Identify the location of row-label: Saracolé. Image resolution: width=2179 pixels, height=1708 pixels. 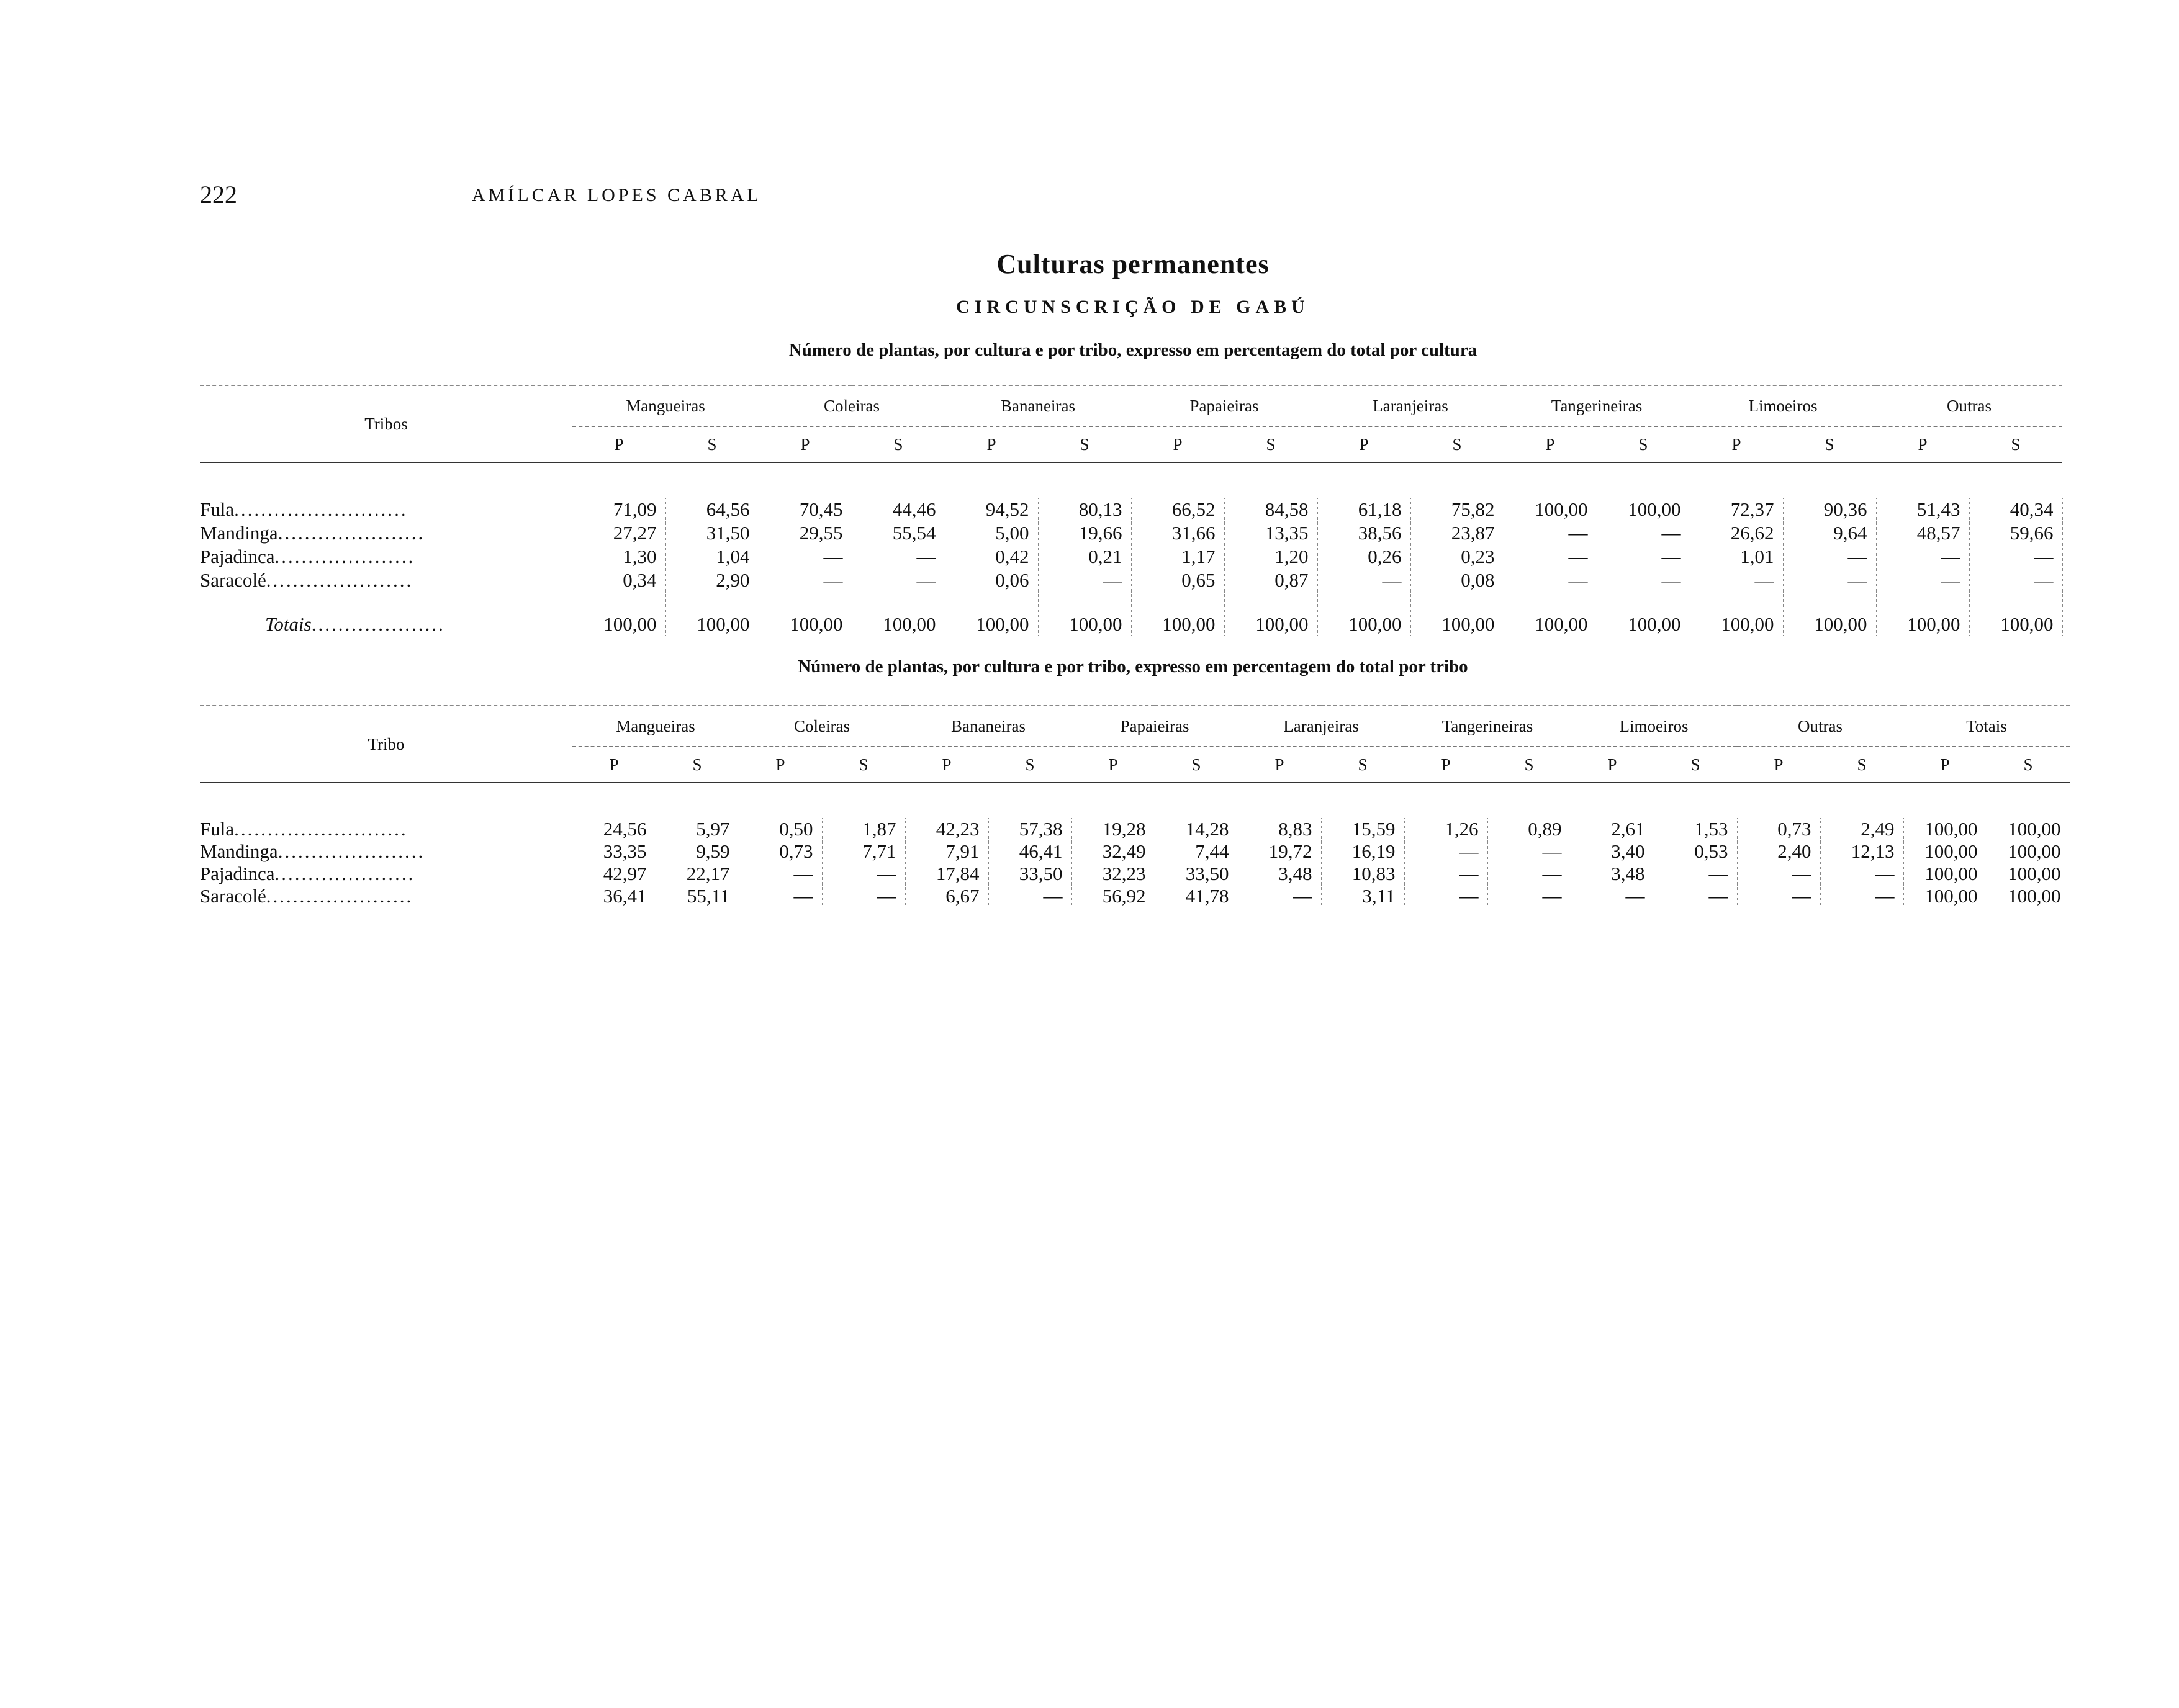
(233, 896).